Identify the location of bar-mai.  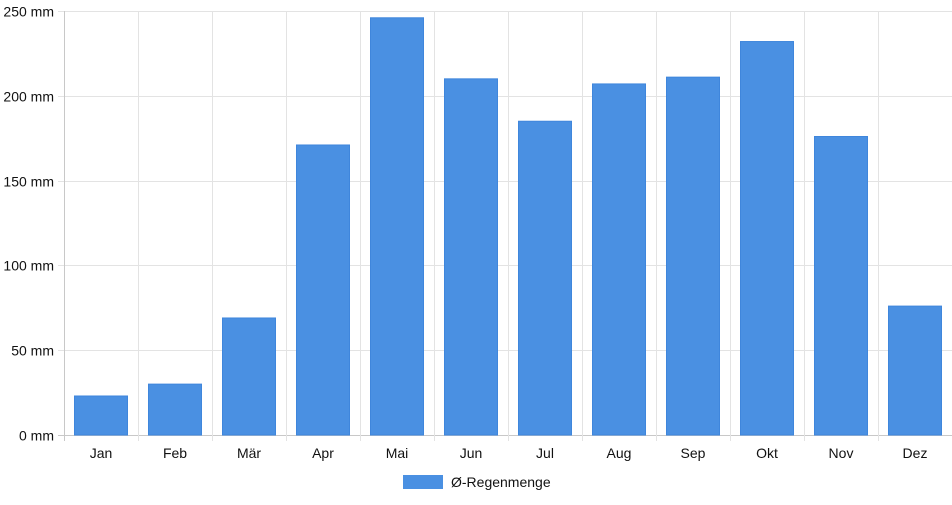
(397, 226).